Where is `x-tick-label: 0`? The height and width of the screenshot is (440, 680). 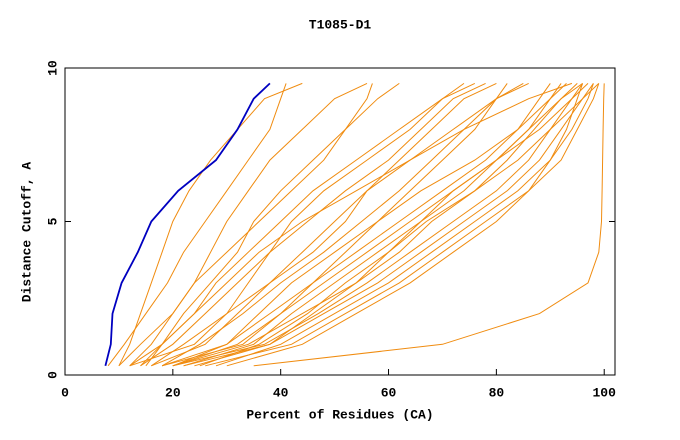 x-tick-label: 0 is located at coordinates (65, 392).